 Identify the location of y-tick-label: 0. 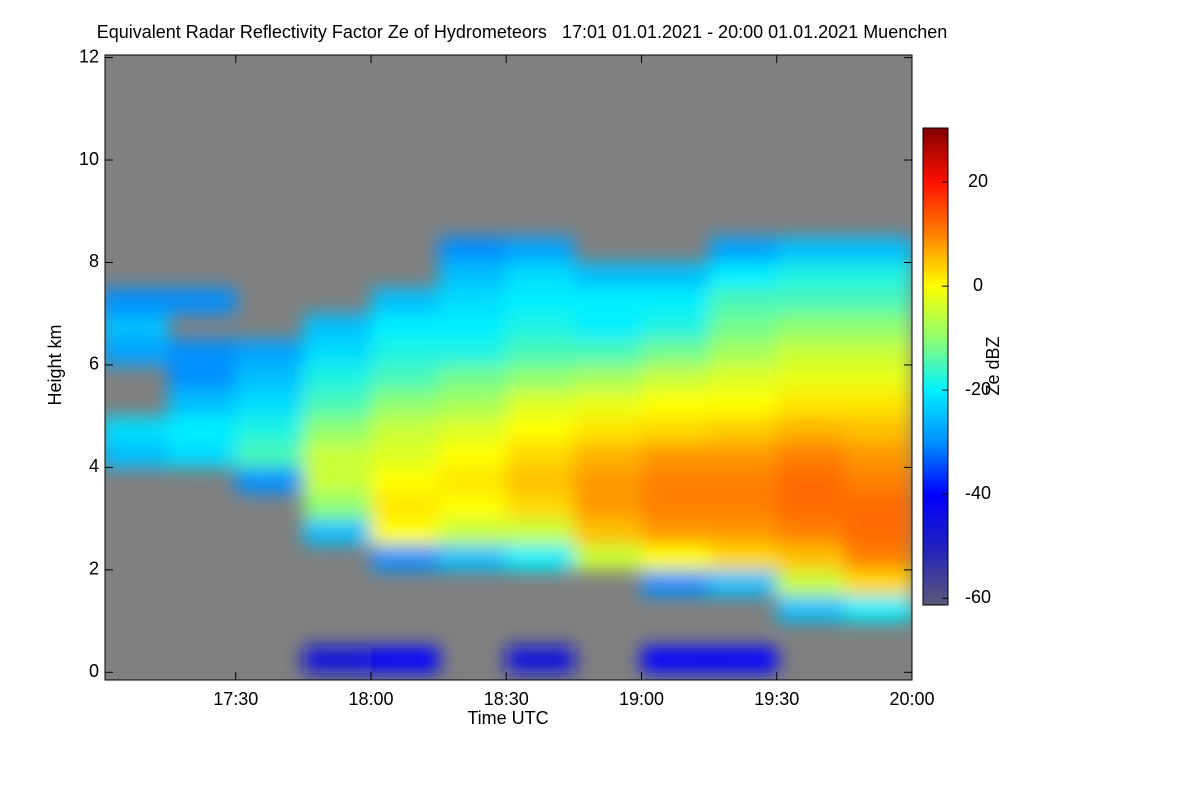
(94, 671).